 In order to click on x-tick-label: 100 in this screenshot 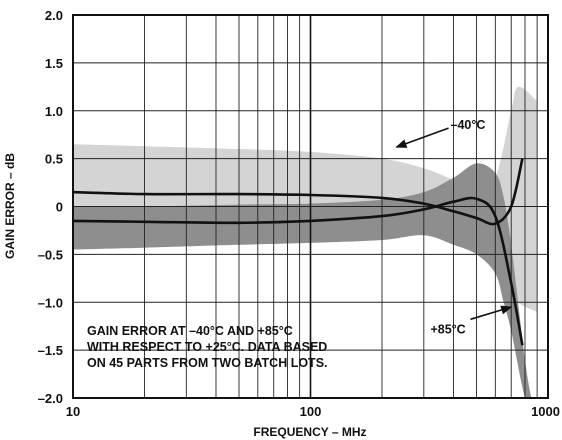, I will do `click(311, 411)`.